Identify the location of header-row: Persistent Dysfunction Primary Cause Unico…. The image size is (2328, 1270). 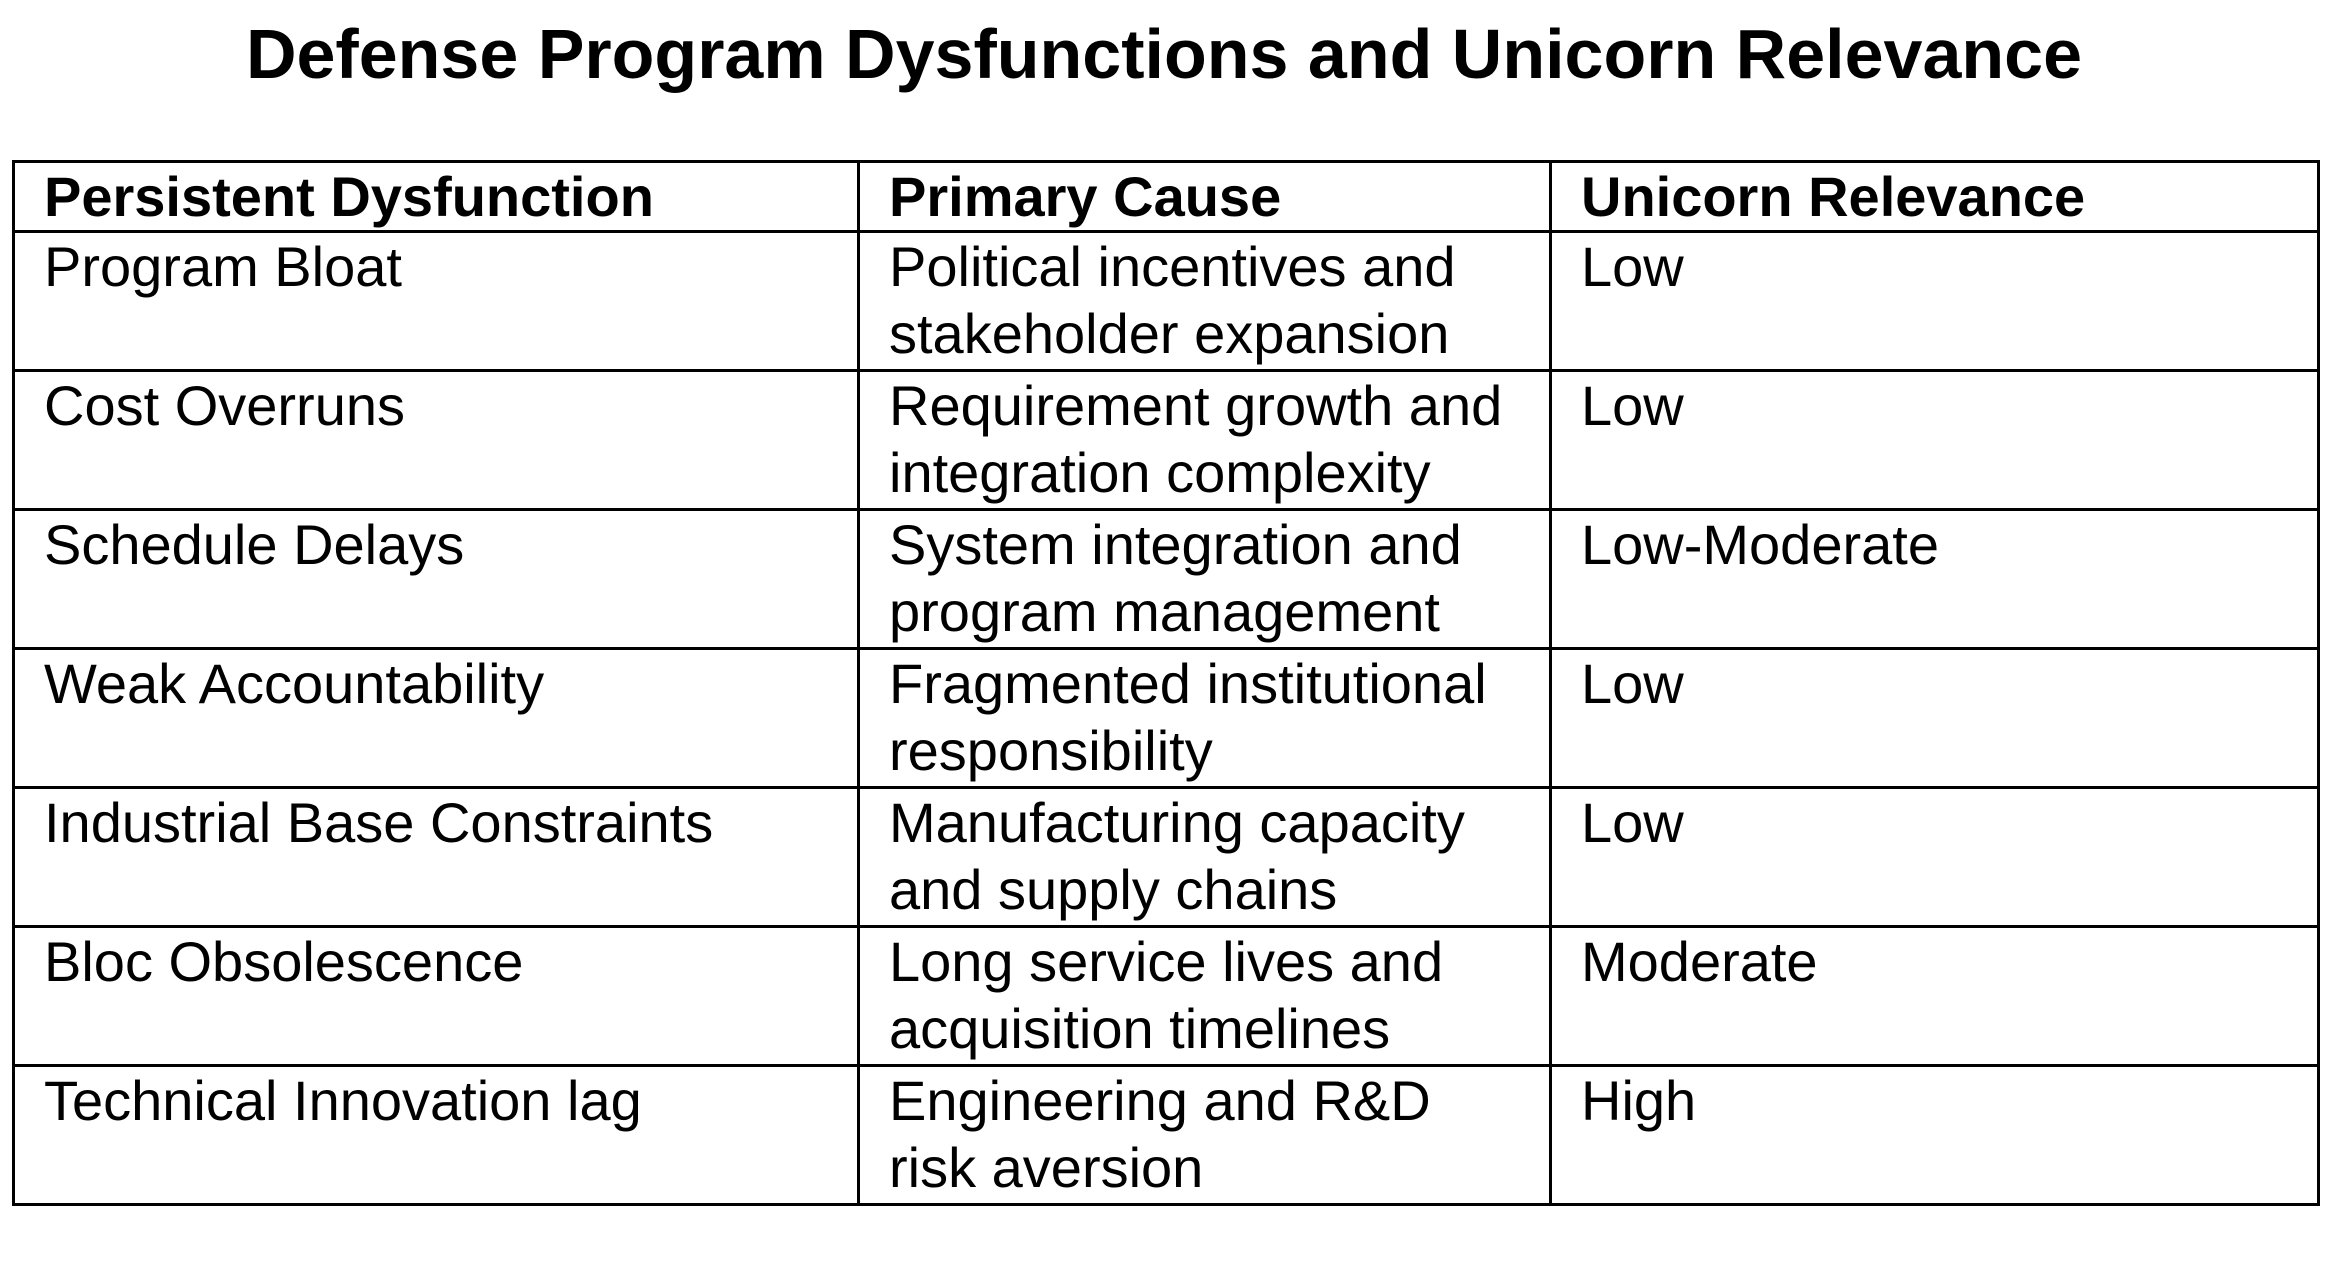
(1166, 196).